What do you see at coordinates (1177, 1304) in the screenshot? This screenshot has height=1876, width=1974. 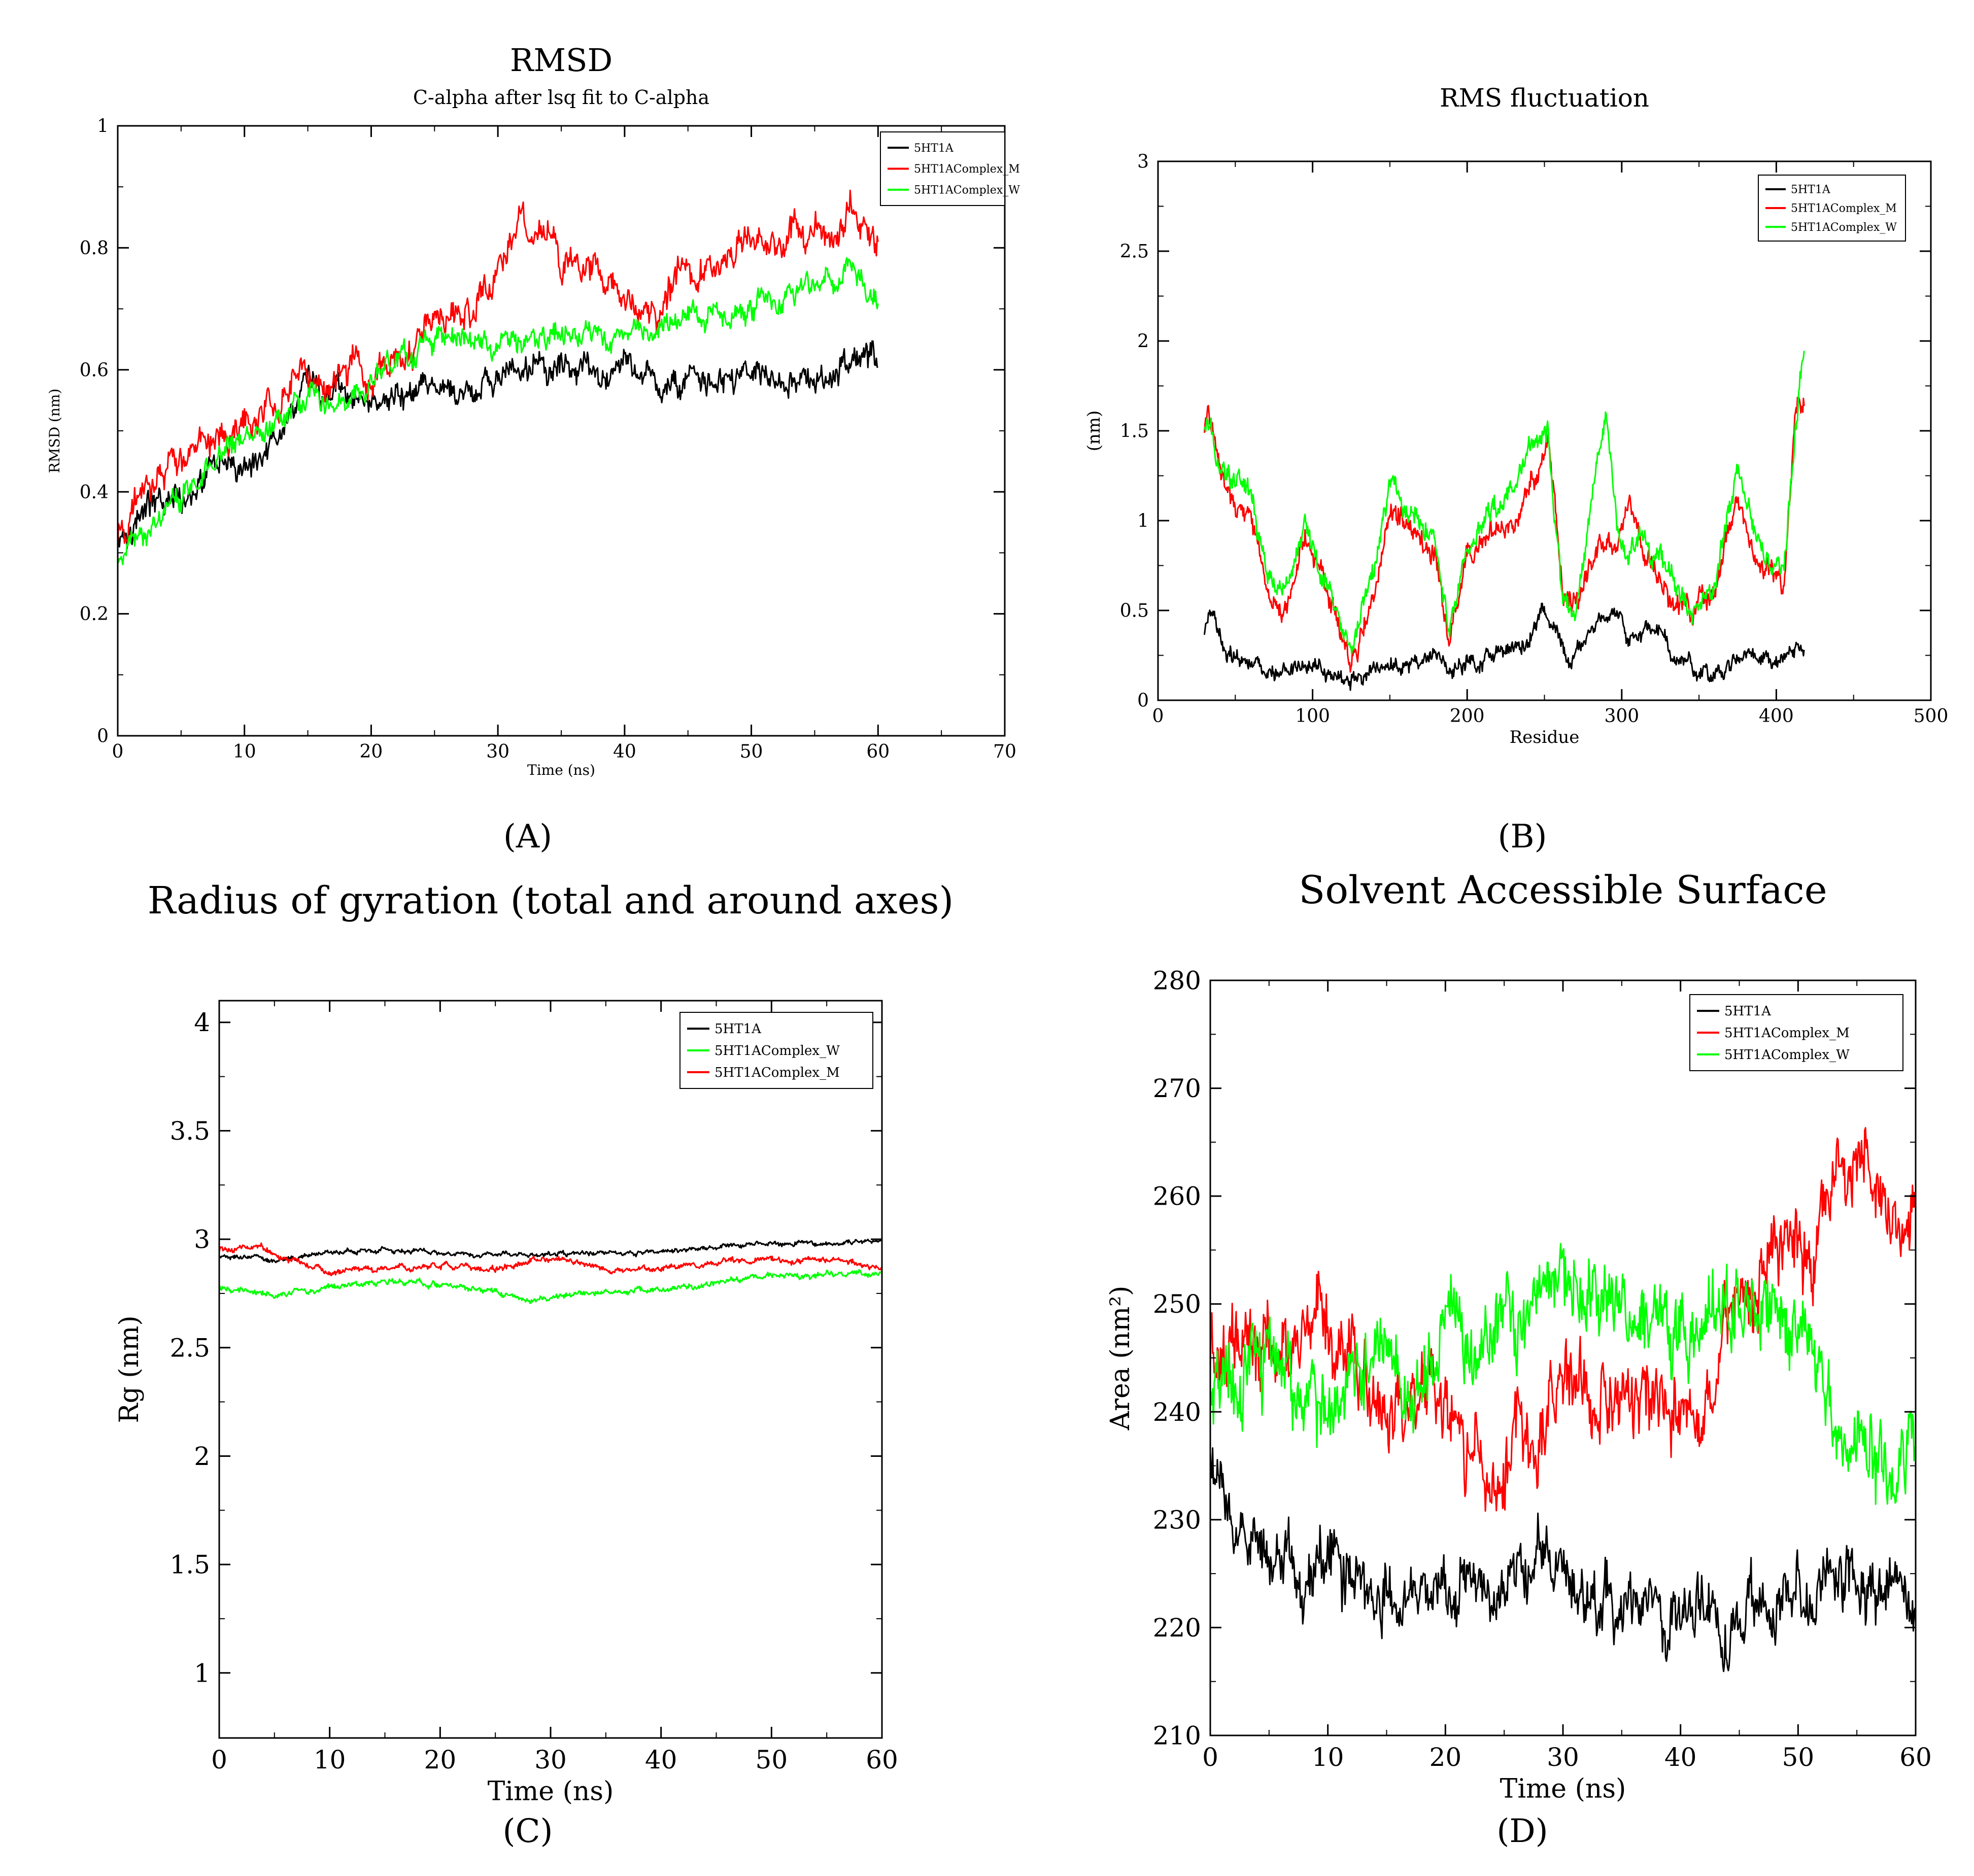 I see `y-tick-label: 250` at bounding box center [1177, 1304].